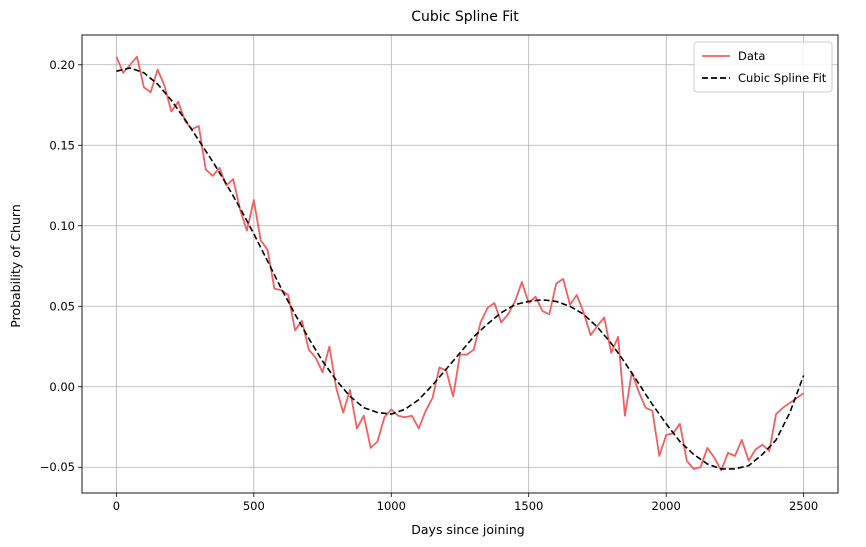 The image size is (866, 547). Describe the element at coordinates (391, 506) in the screenshot. I see `x-tick-label: 1000` at that location.